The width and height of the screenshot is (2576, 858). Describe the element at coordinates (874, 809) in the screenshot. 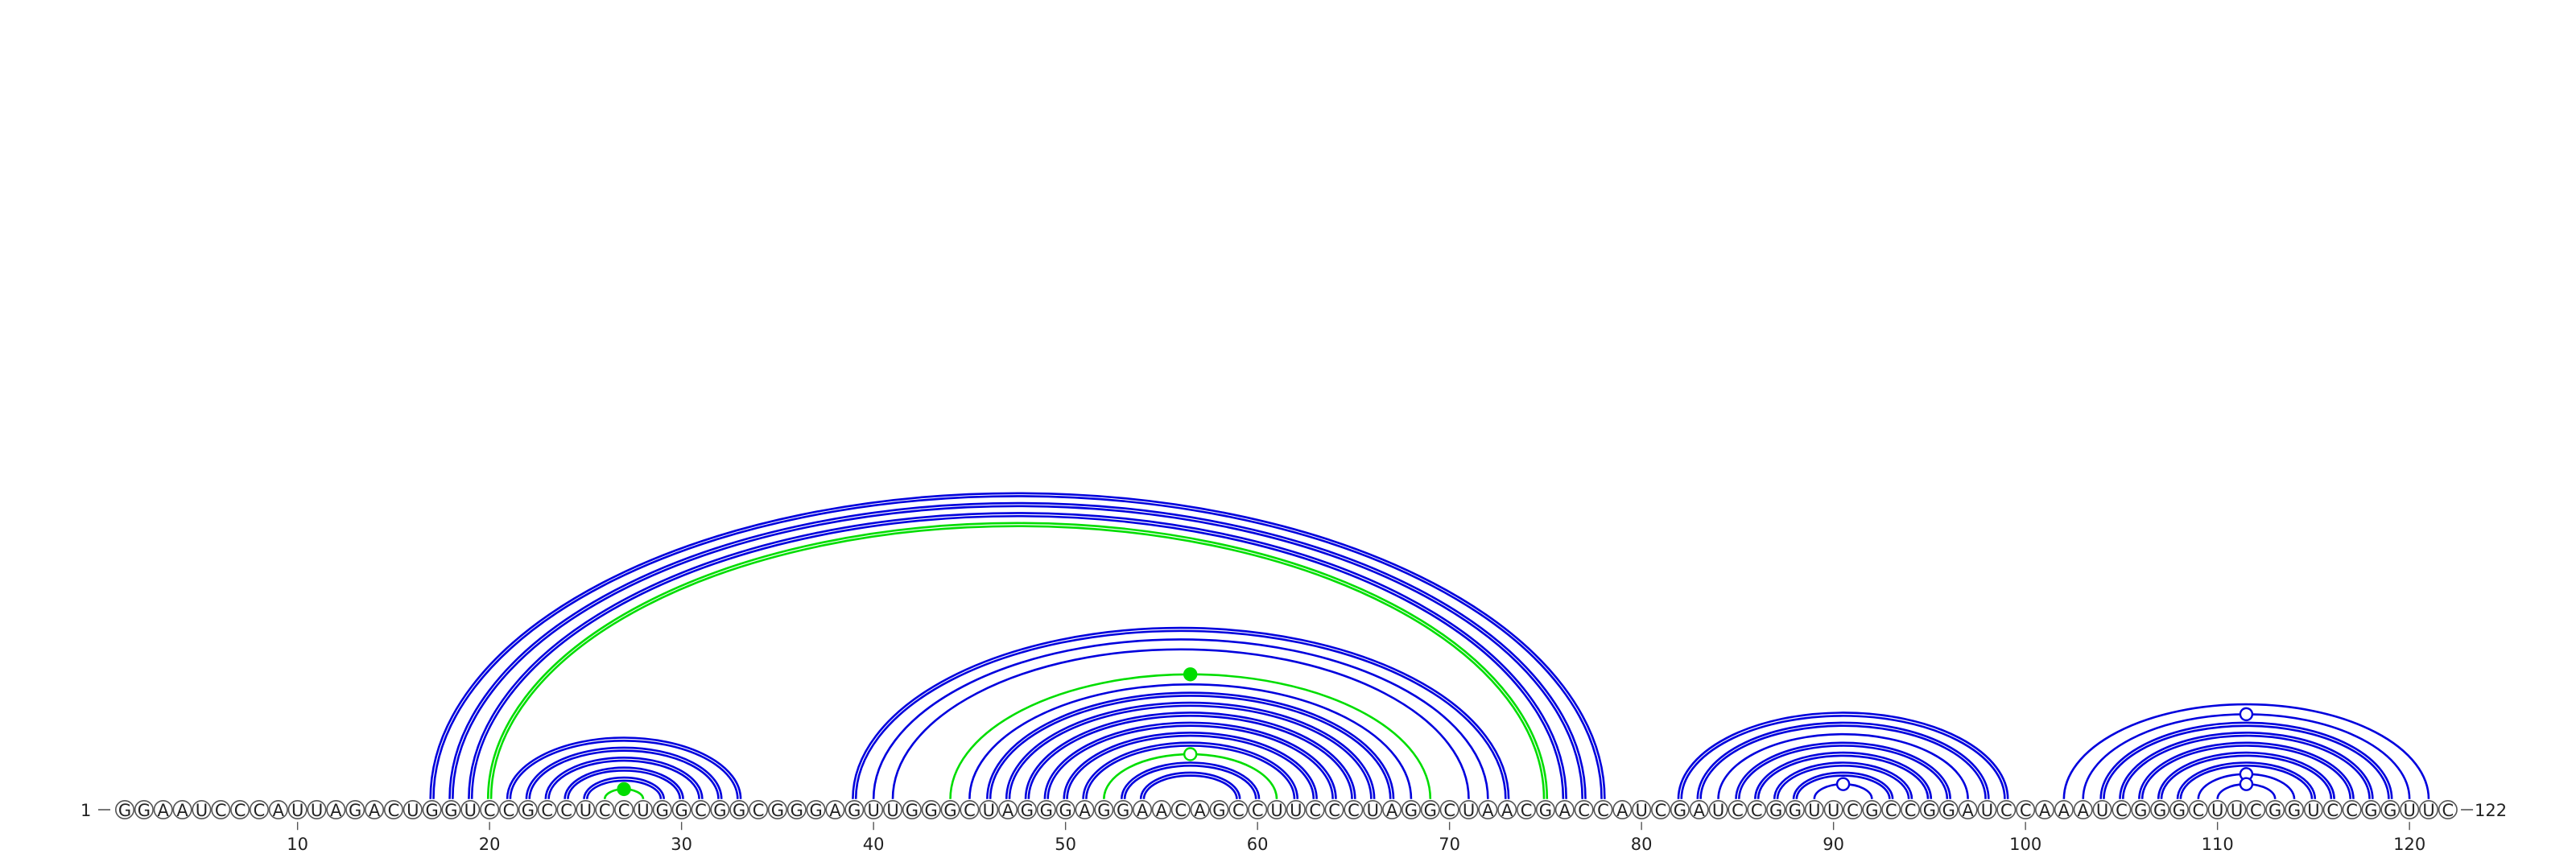

I see `nucleotide-40: U` at that location.